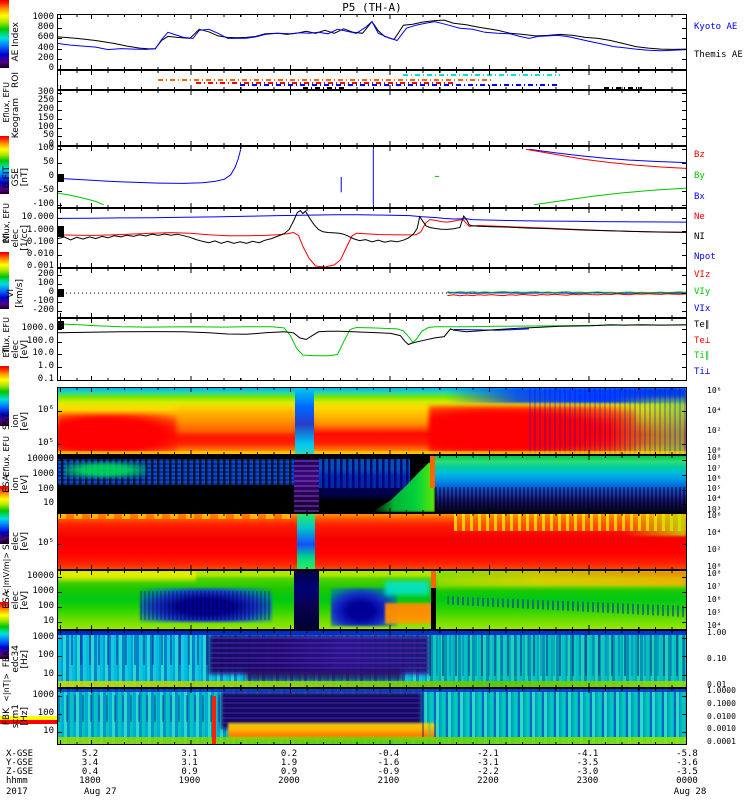 The height and width of the screenshot is (800, 750). What do you see at coordinates (90, 781) in the screenshot?
I see `time-value: 1800` at bounding box center [90, 781].